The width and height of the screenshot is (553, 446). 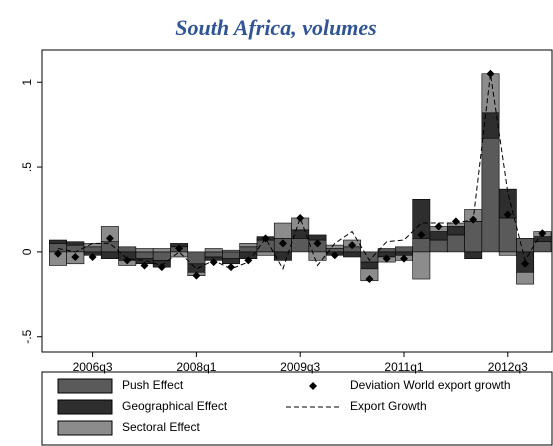 I want to click on legend-label: Deviation World export growth, so click(x=430, y=385).